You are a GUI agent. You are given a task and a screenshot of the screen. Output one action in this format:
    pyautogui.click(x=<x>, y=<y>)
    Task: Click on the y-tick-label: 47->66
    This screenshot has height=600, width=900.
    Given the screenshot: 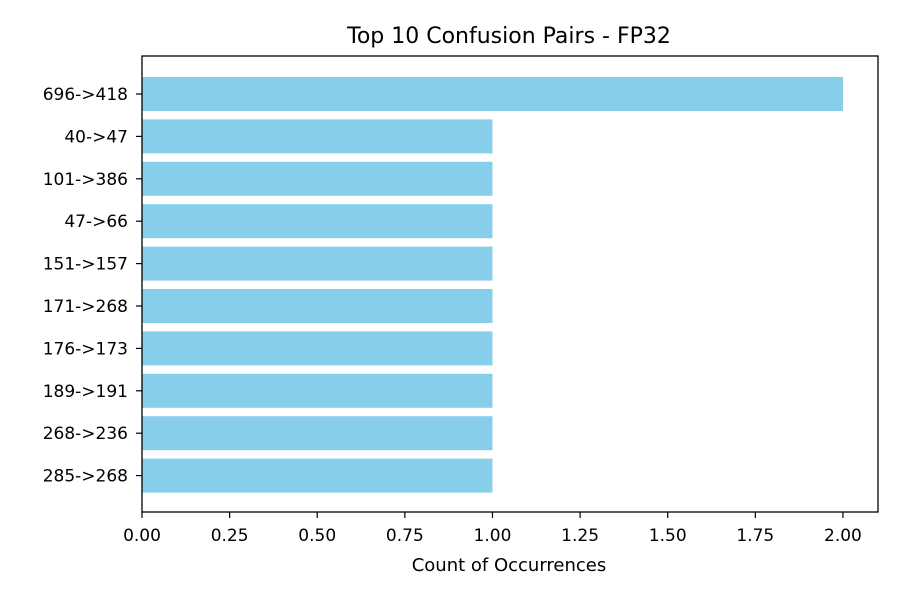 What is the action you would take?
    pyautogui.click(x=96, y=222)
    